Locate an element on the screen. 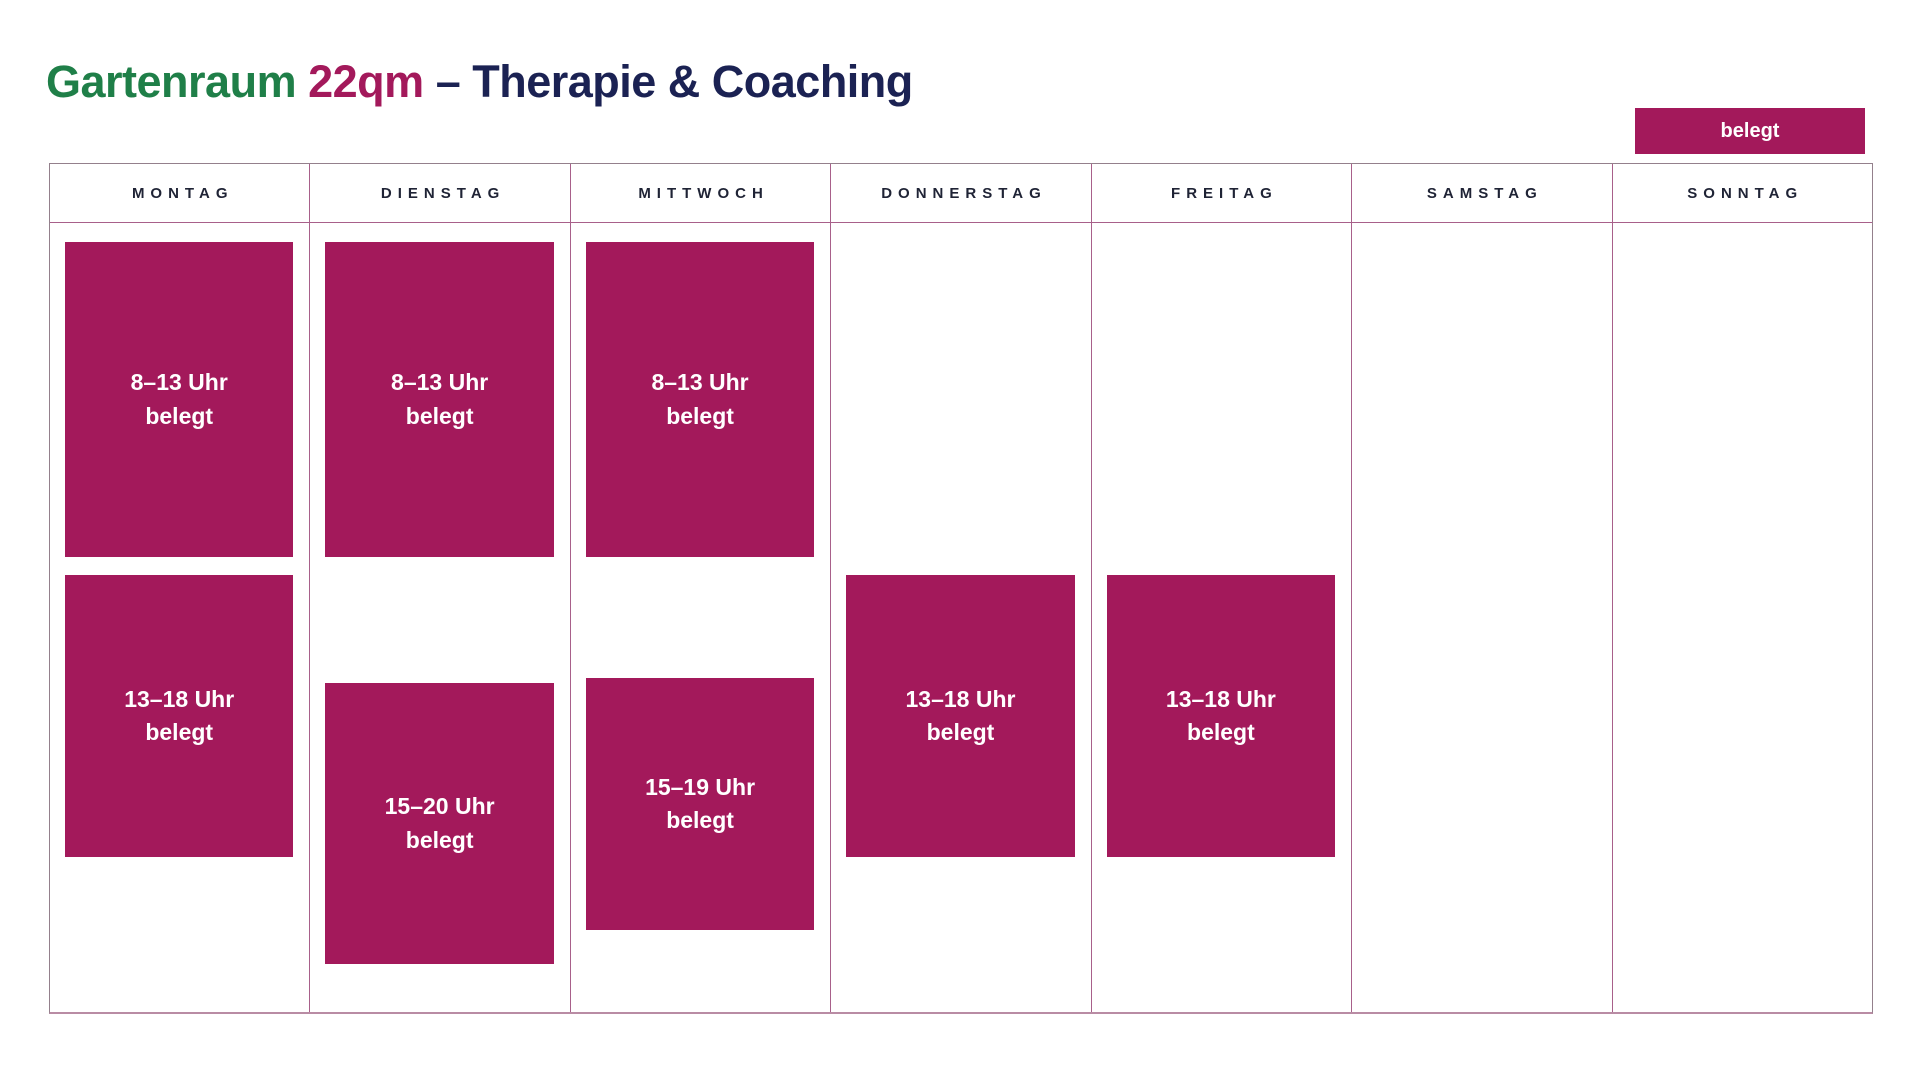 Image resolution: width=1920 pixels, height=1080 pixels. day-column-montag: MONTAG 8–13 Uhr belegt 13–18 Uhr belegt is located at coordinates (180, 588).